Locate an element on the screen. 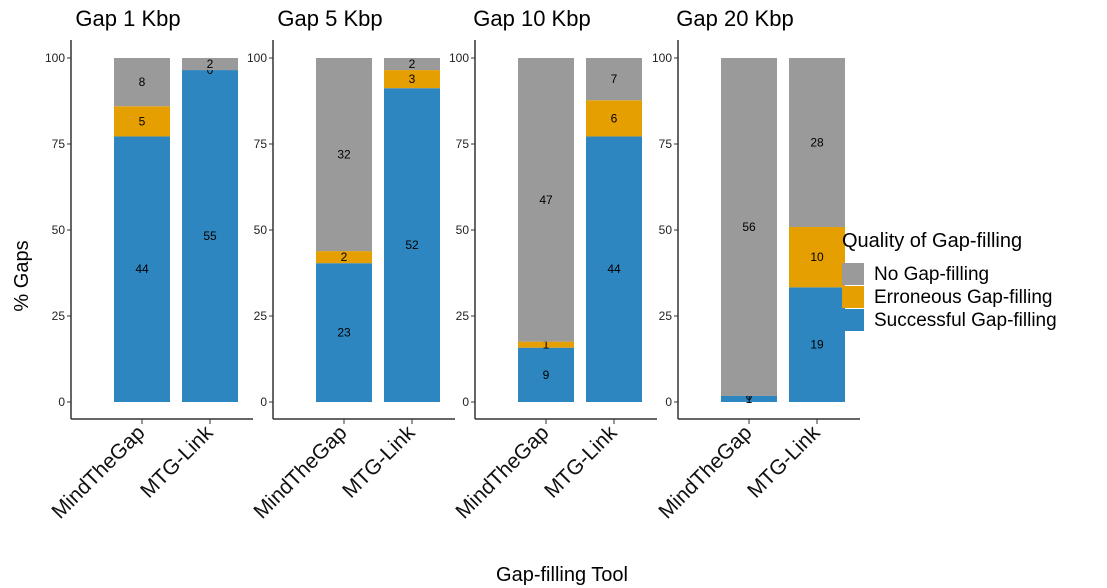  data-label: 32 is located at coordinates (344, 155).